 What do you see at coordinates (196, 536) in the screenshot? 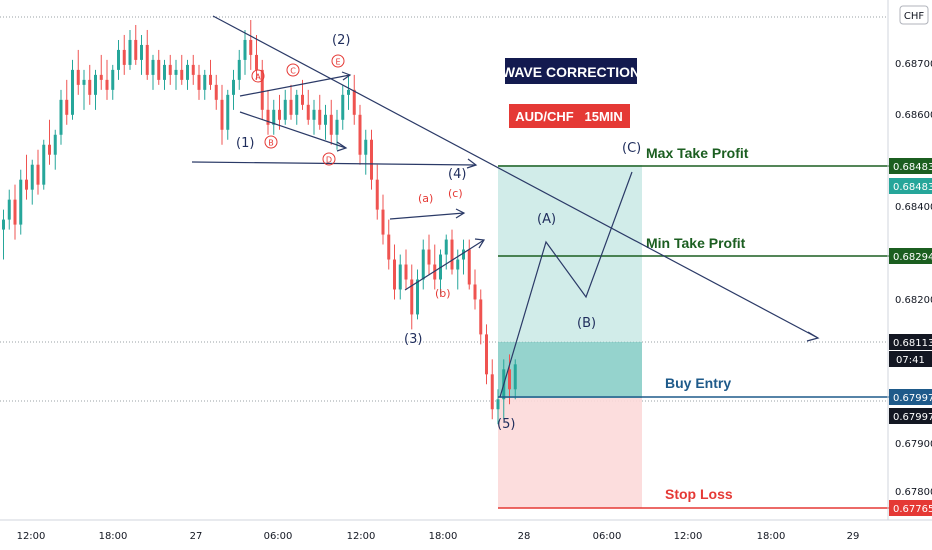
I see `x-tick-label: 27` at bounding box center [196, 536].